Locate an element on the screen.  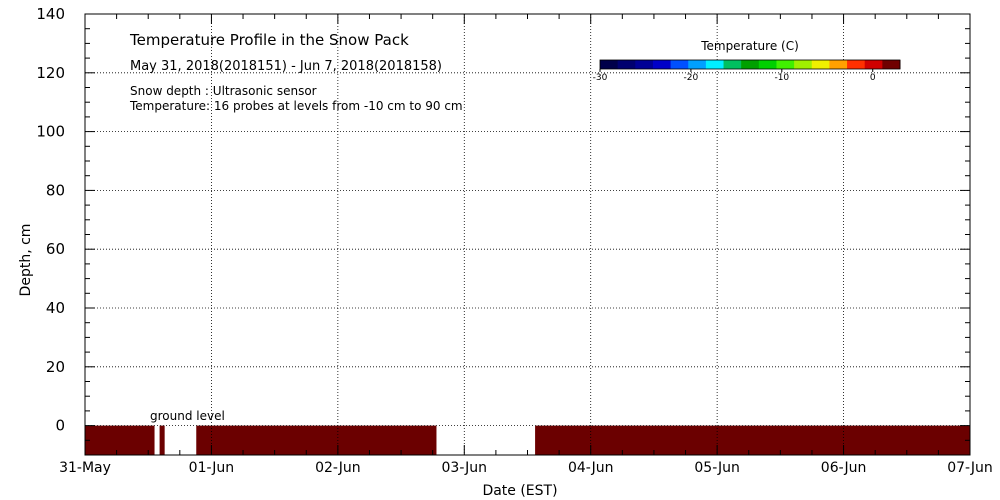
colorbar-tick-label: -30 is located at coordinates (600, 78).